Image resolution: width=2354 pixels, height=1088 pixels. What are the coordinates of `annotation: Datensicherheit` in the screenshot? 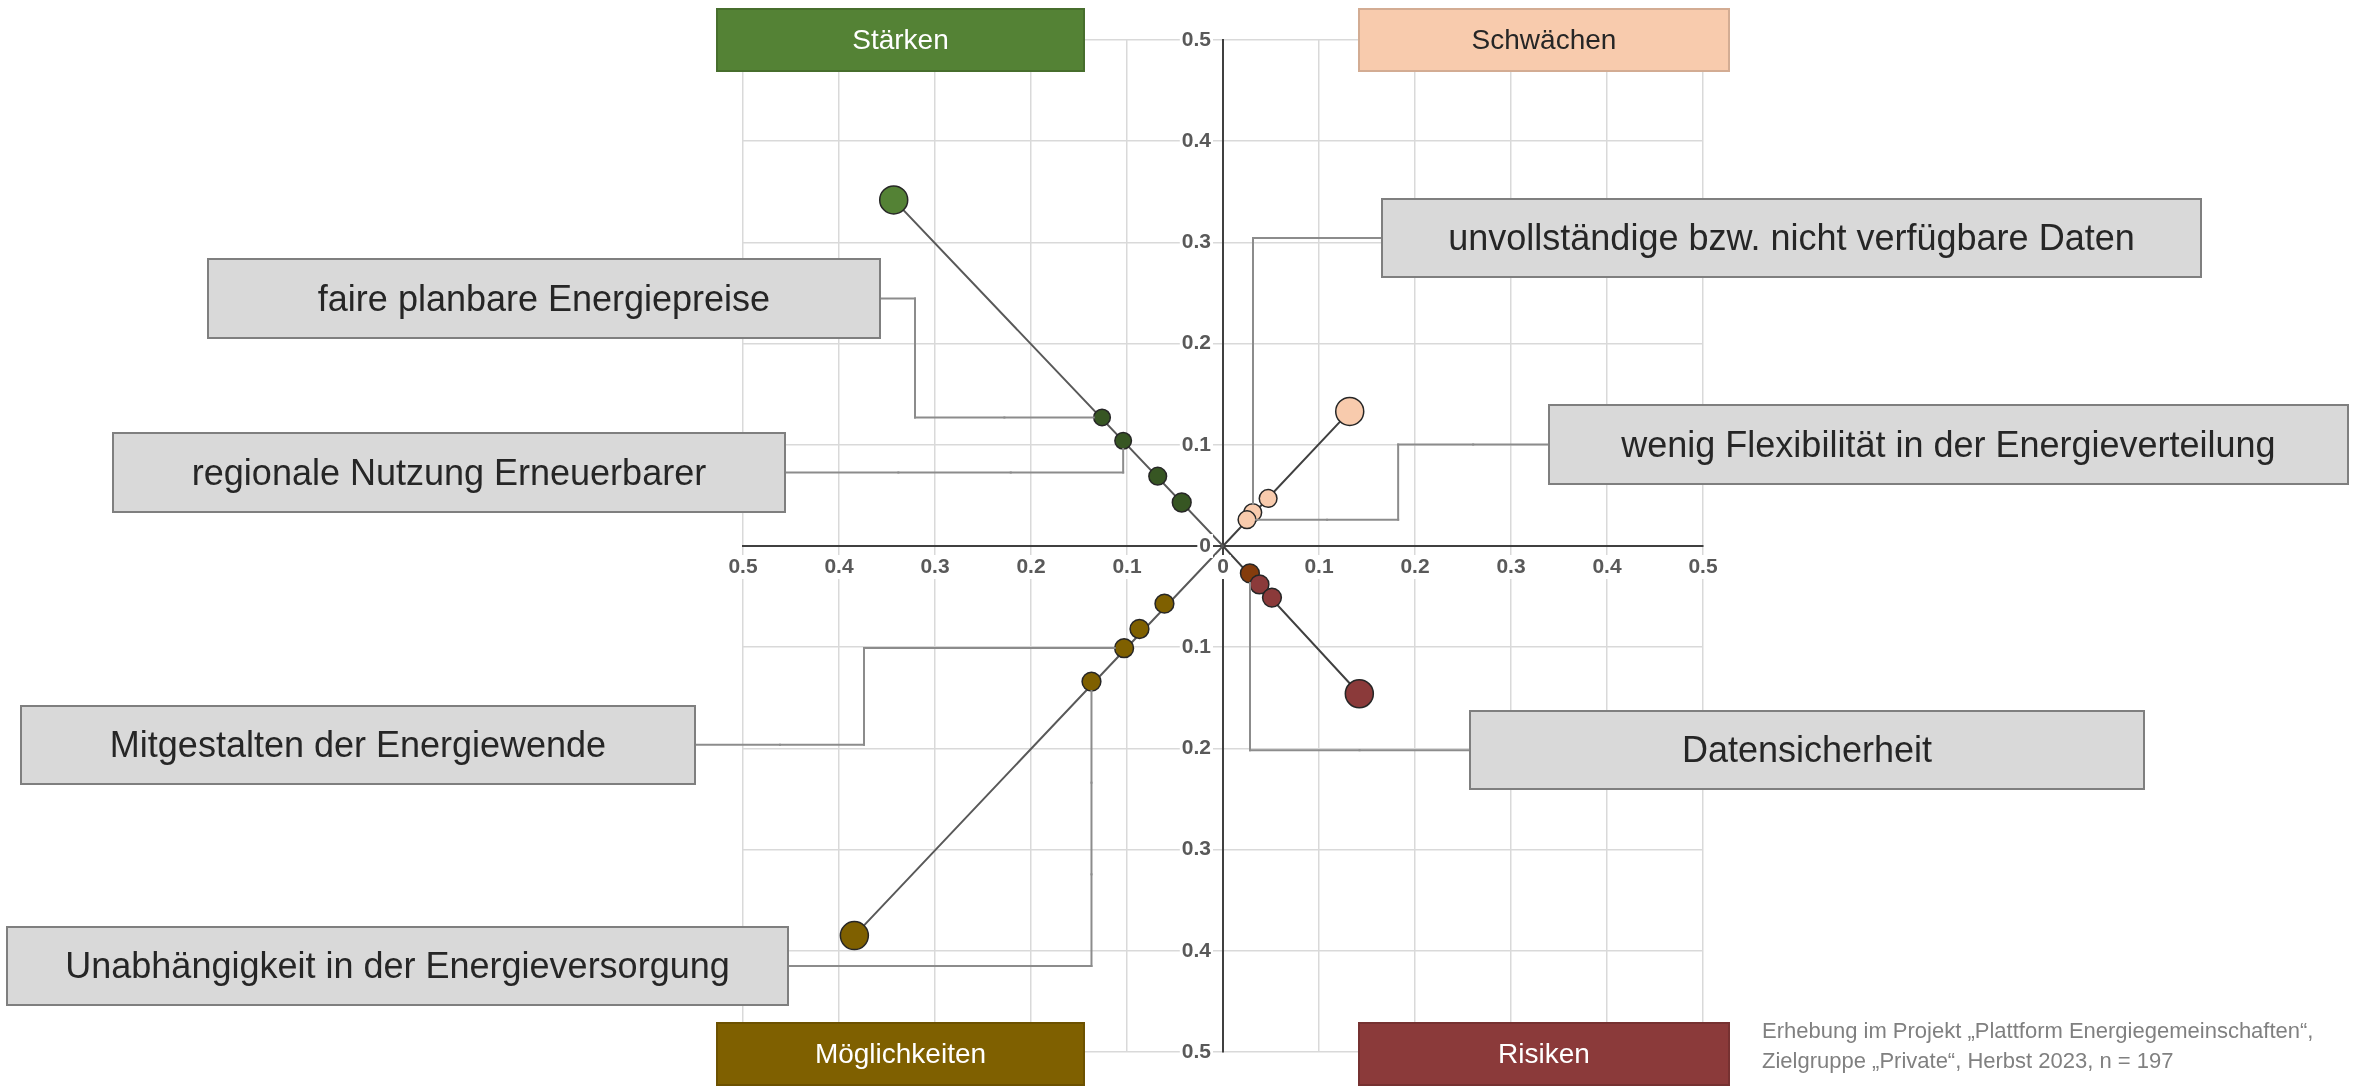 It's located at (1806, 749).